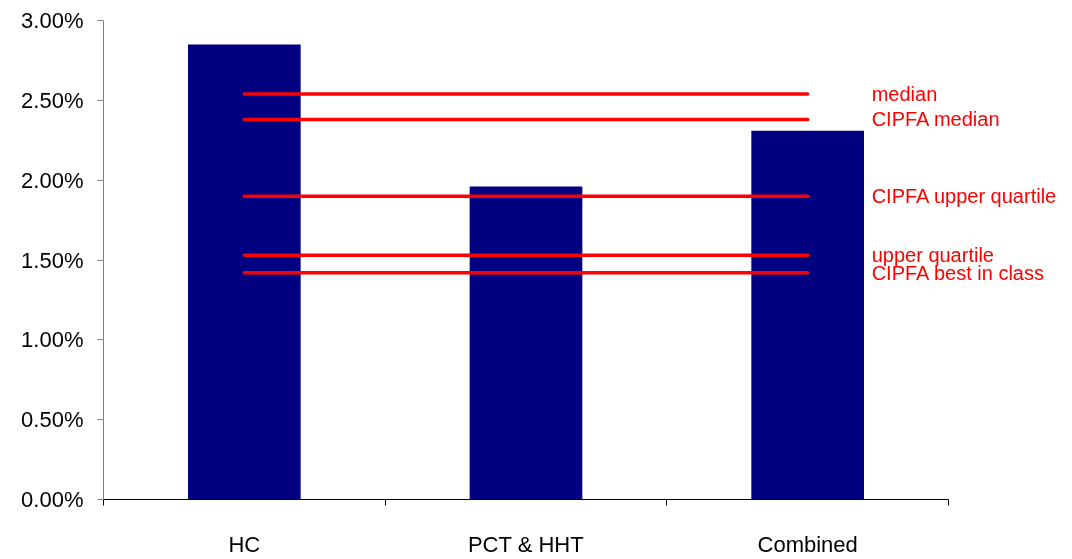 The width and height of the screenshot is (1072, 559). I want to click on ref-line-label: CIPFA upper quartile, so click(964, 196).